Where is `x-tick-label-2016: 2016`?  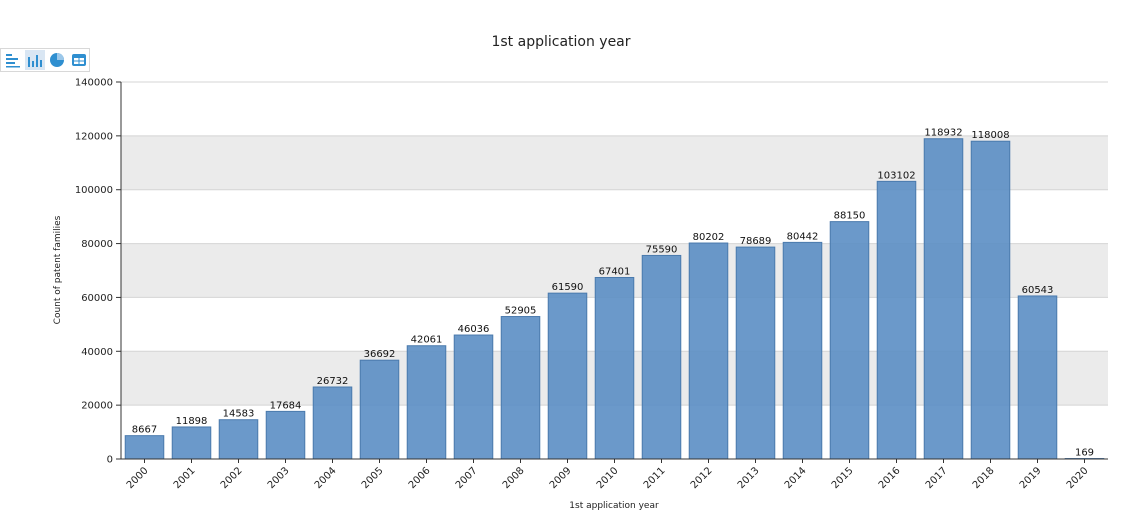 x-tick-label-2016: 2016 is located at coordinates (890, 478).